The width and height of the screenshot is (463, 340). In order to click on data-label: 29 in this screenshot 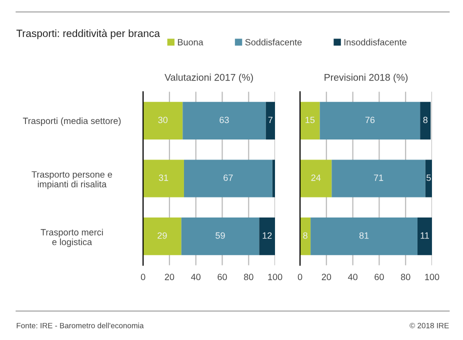, I will do `click(162, 235)`.